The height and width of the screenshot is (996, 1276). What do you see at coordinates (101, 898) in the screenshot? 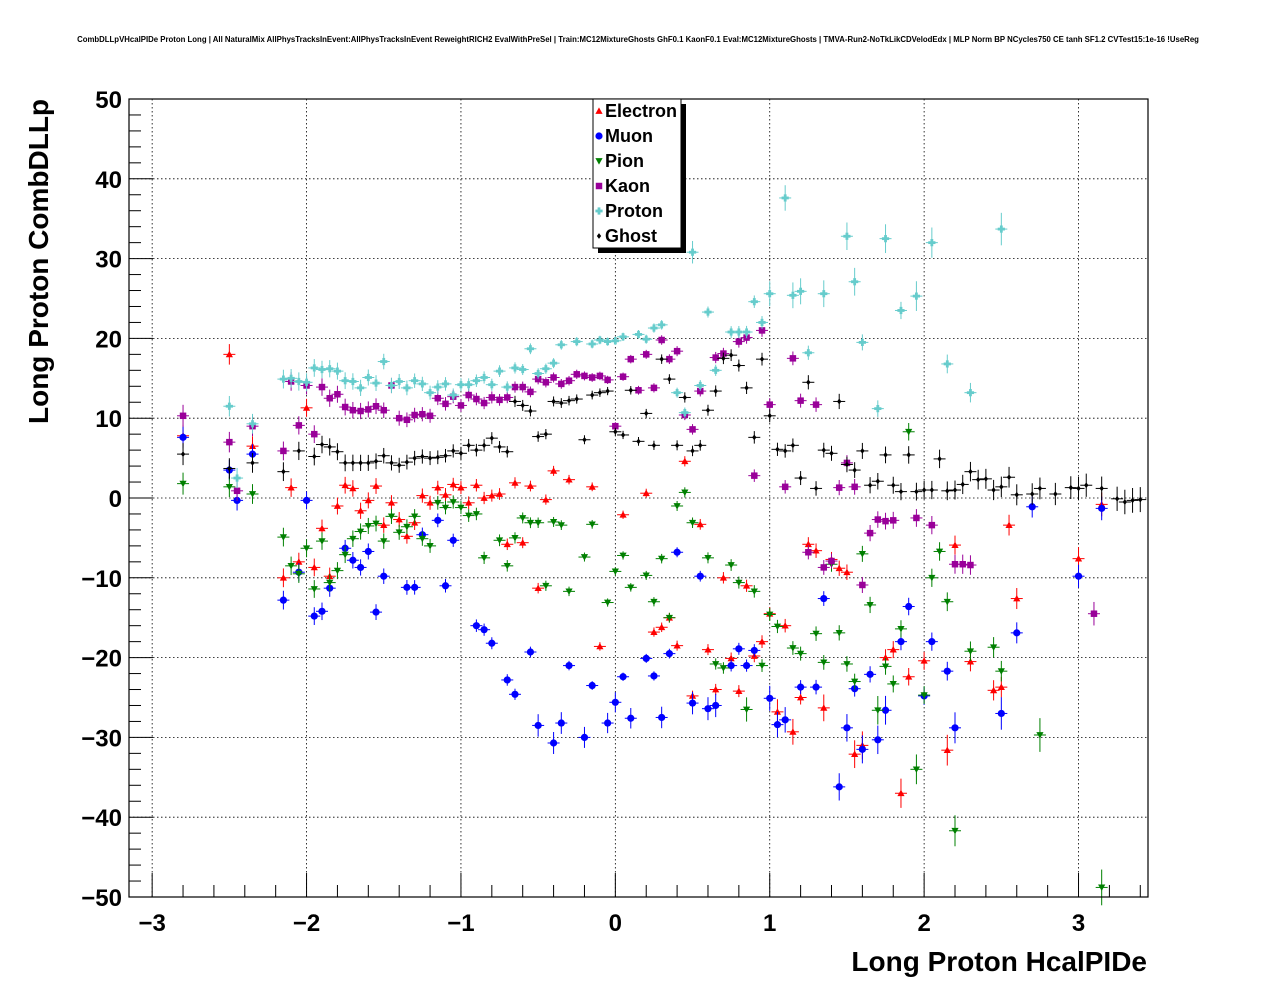
I see `y-tick-label: −50` at bounding box center [101, 898].